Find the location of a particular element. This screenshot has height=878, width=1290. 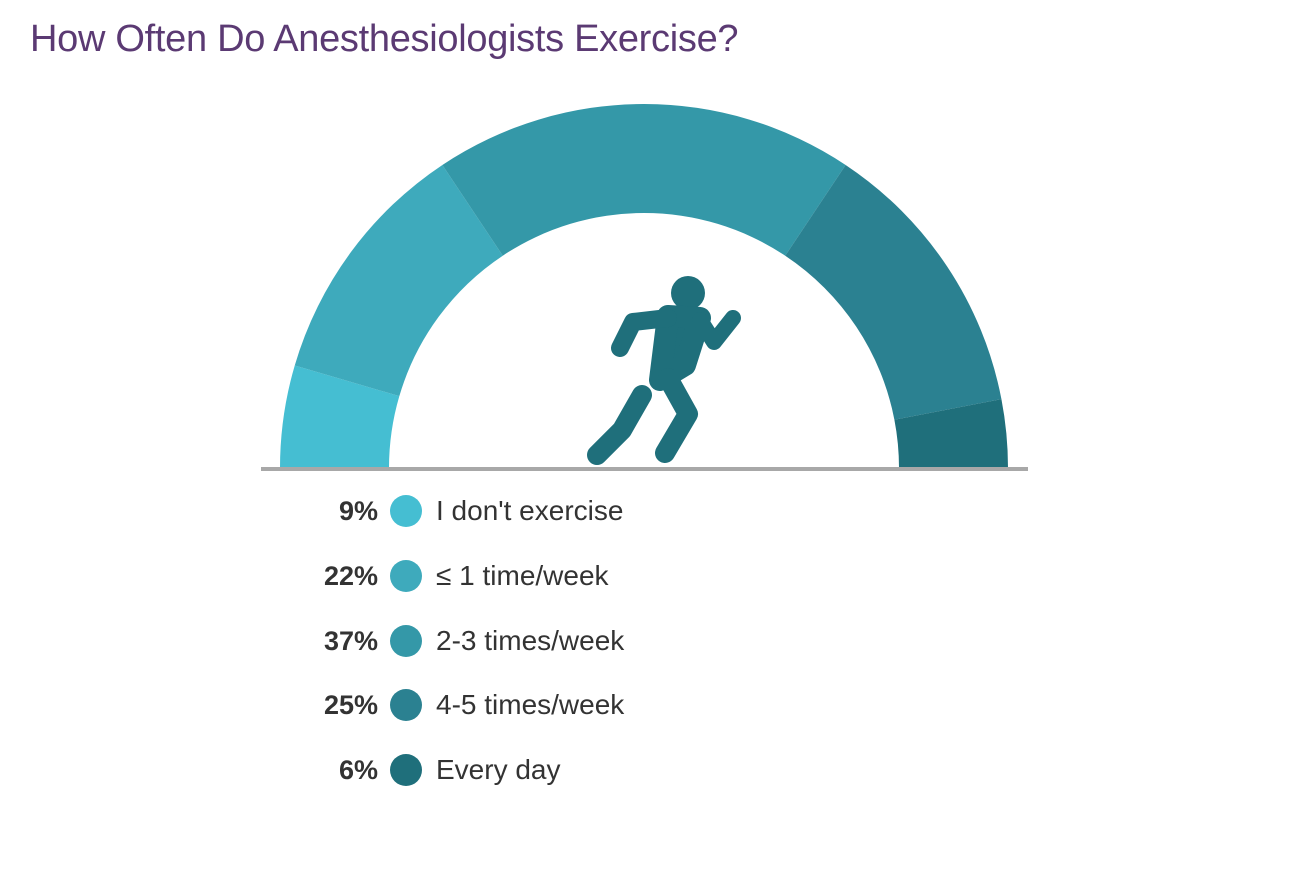

legend-item-no-exercise: 9% I don't exercise is located at coordinates (452, 521).